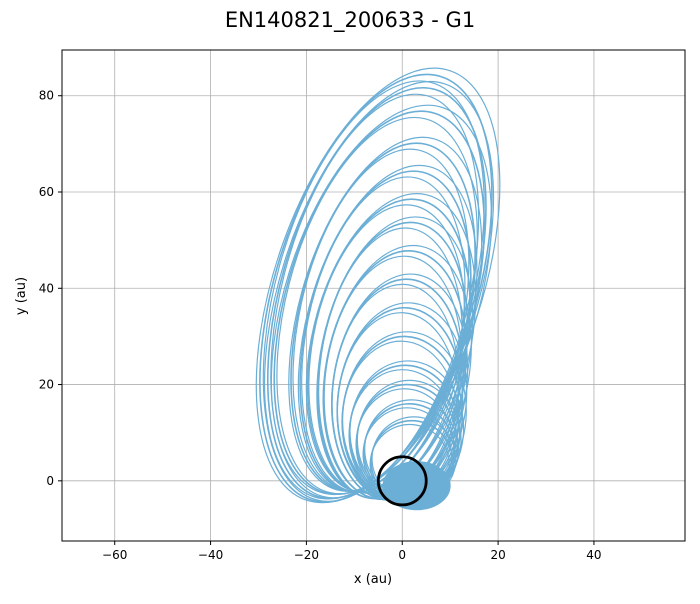  I want to click on circular-orbit, so click(402, 481).